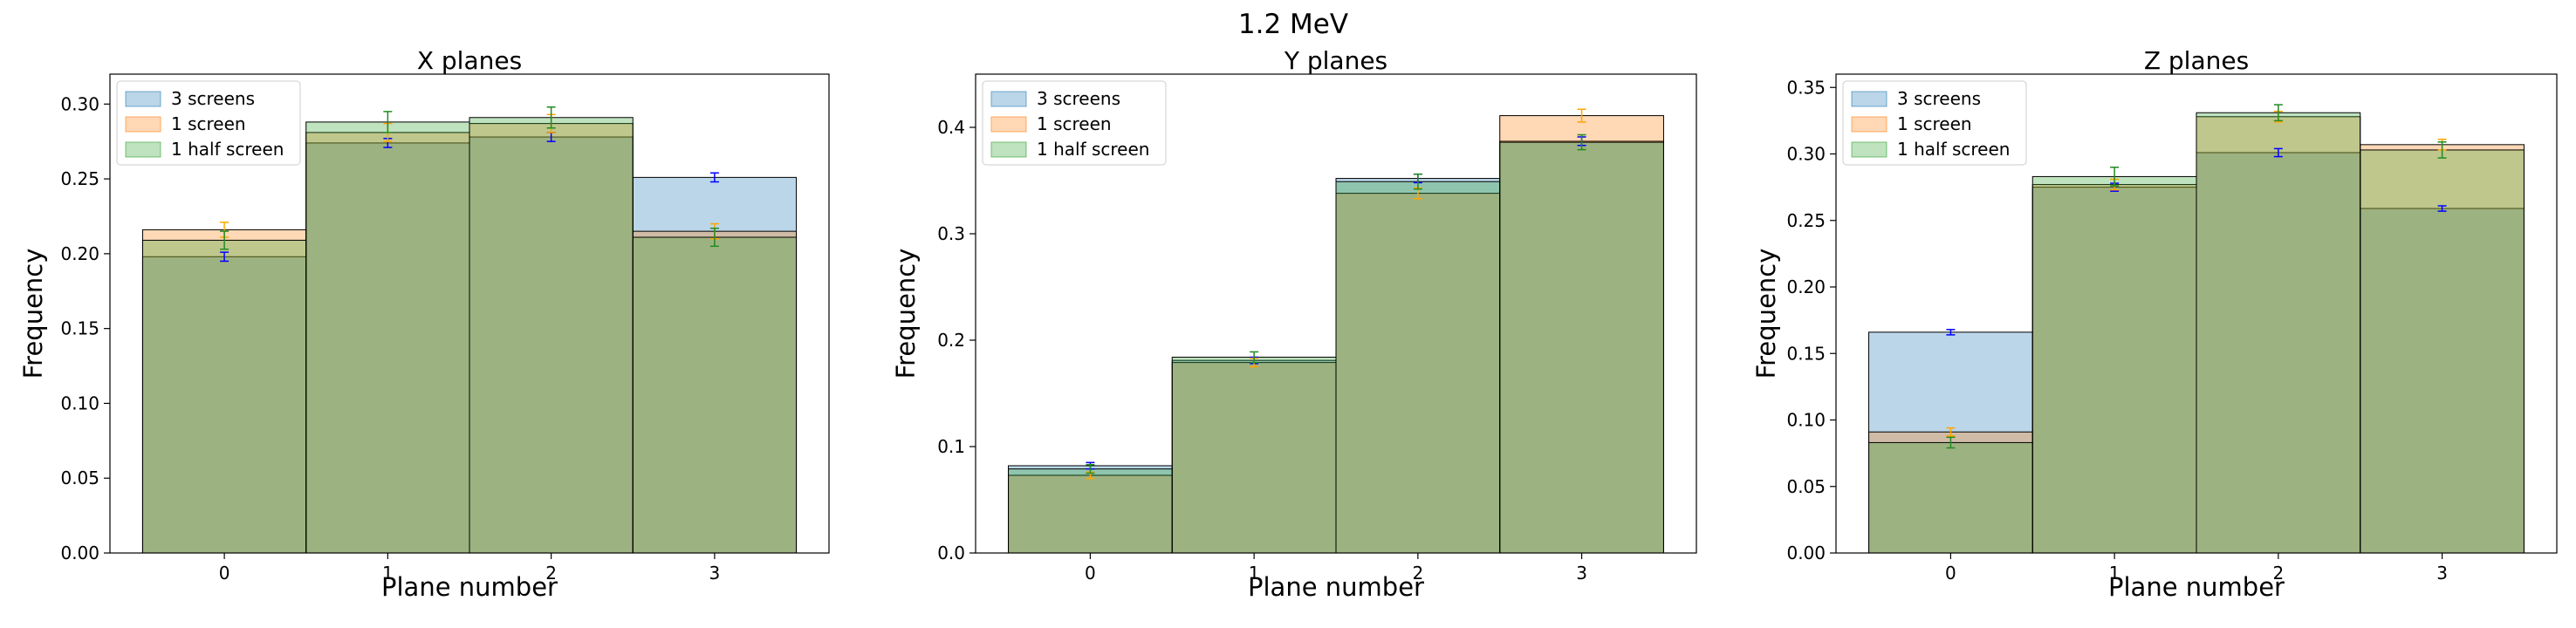  Describe the element at coordinates (1293, 24) in the screenshot. I see `figure-title: 1.2 MeV` at that location.